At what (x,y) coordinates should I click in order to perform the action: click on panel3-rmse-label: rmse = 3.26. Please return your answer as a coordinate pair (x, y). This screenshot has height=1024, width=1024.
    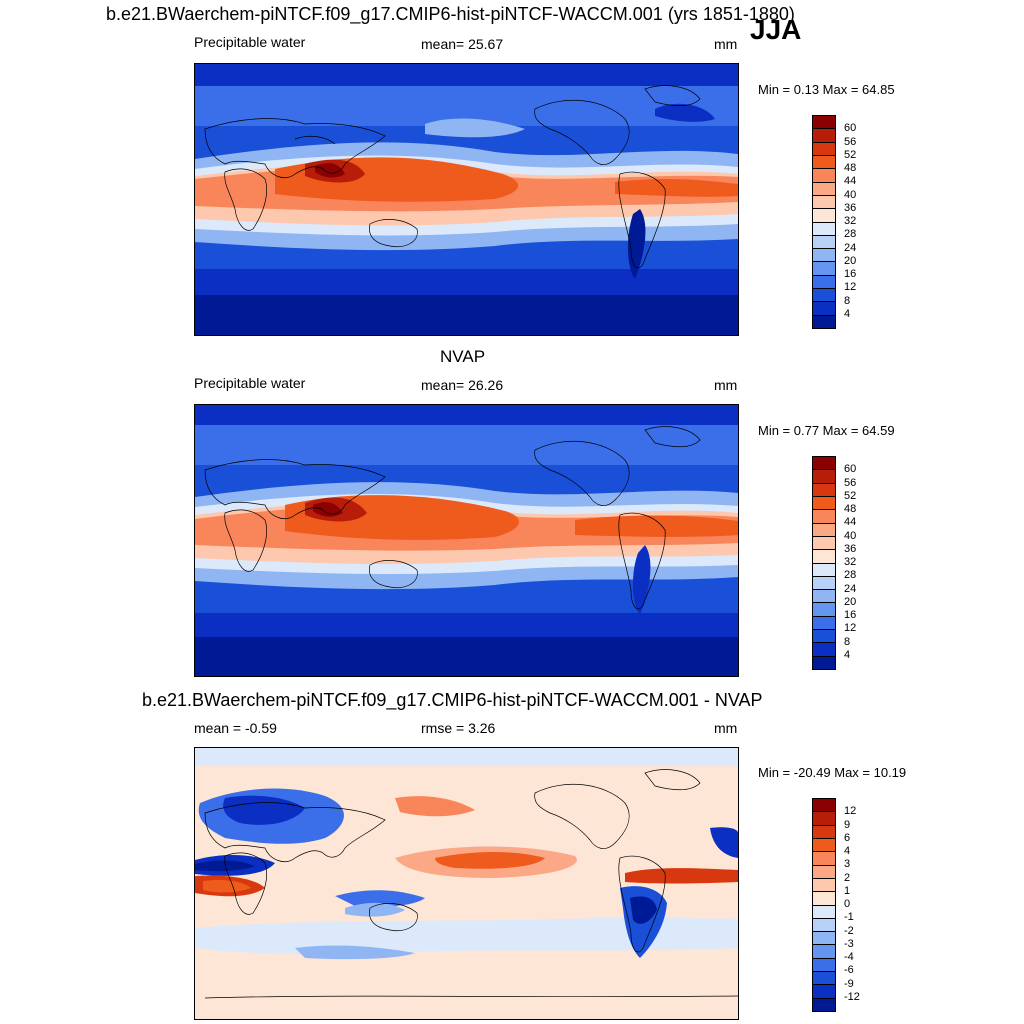
    Looking at the image, I should click on (458, 728).